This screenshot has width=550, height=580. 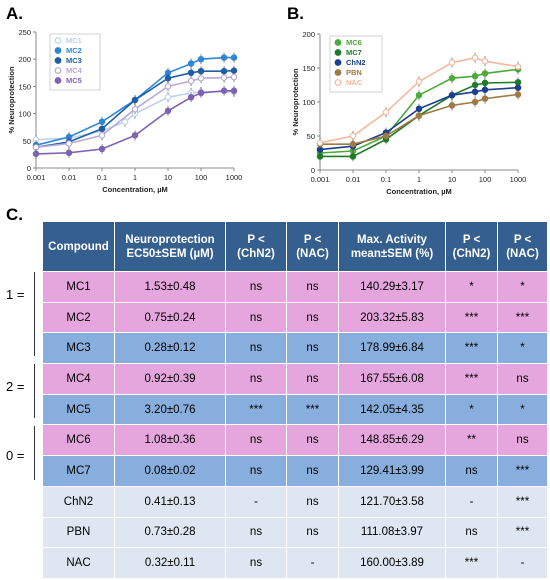 I want to click on chart-a-x-tick-label: 0.001, so click(x=36, y=177).